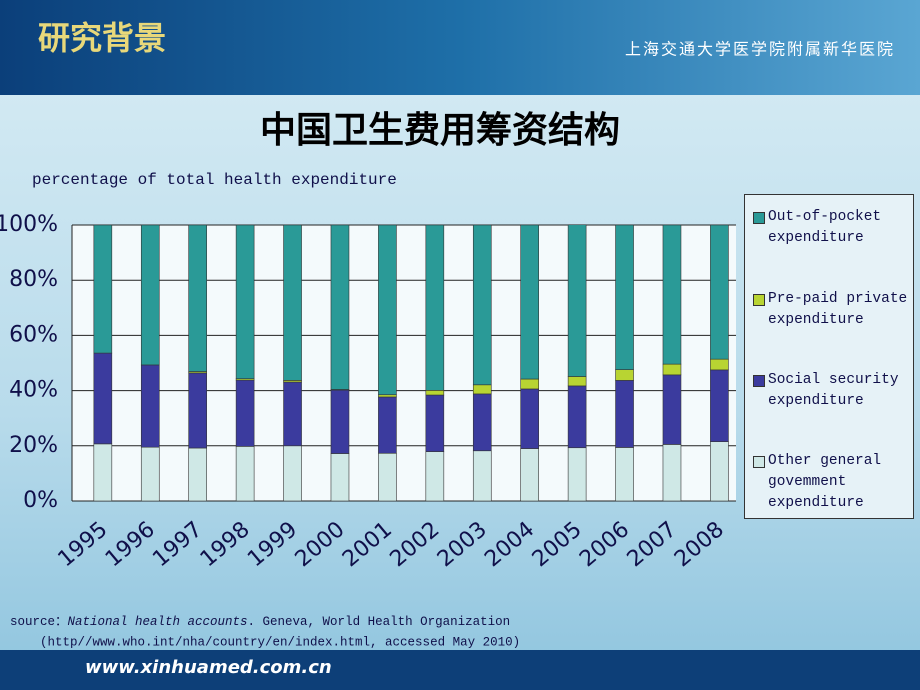  I want to click on y-tick-label: 100%, so click(29, 224).